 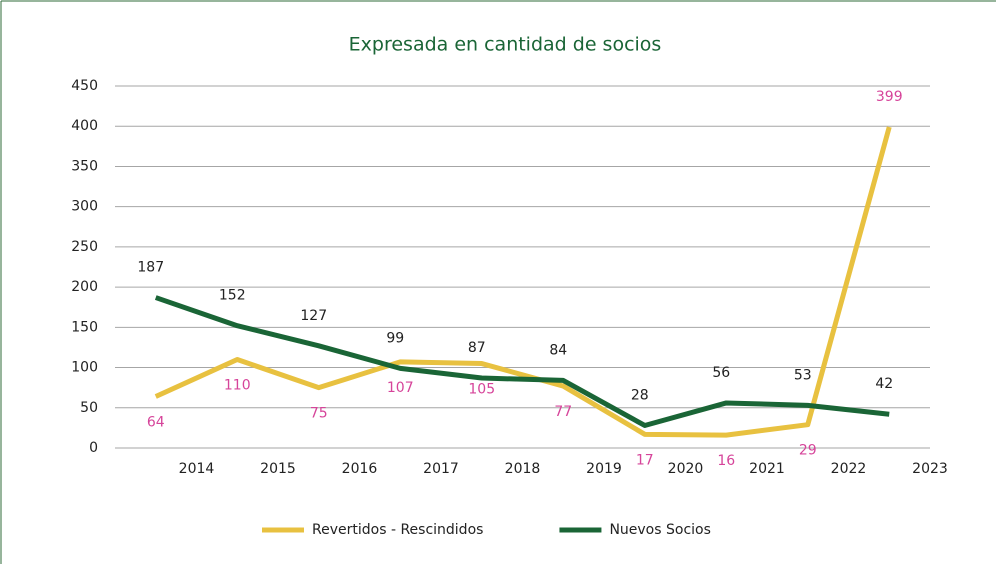 I want to click on data-label: 64, so click(x=156, y=423).